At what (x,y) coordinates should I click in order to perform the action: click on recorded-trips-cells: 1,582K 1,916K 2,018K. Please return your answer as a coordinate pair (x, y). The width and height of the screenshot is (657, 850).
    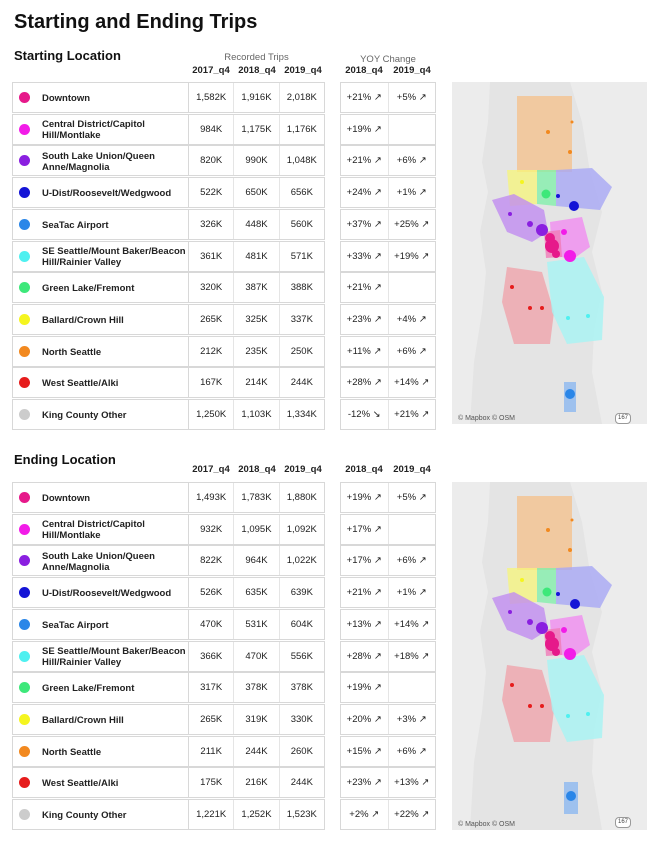
    Looking at the image, I should click on (256, 97).